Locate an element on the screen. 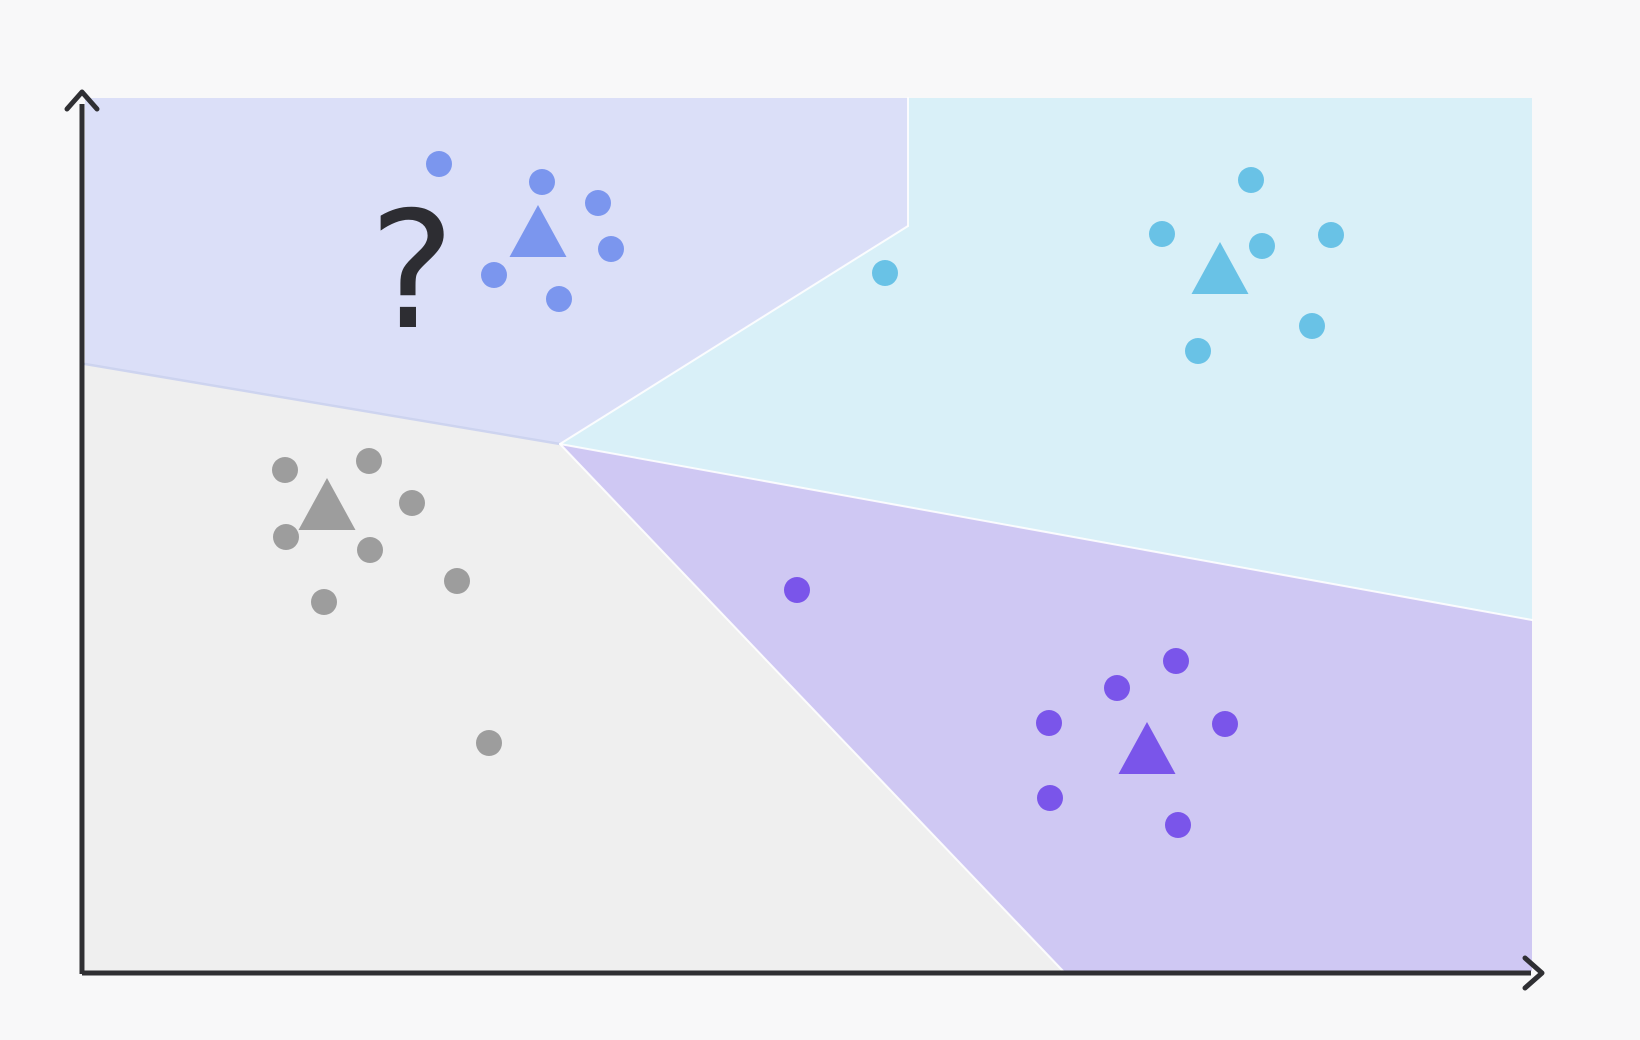 The width and height of the screenshot is (1640, 1040). query-point-label: ? is located at coordinates (412, 272).